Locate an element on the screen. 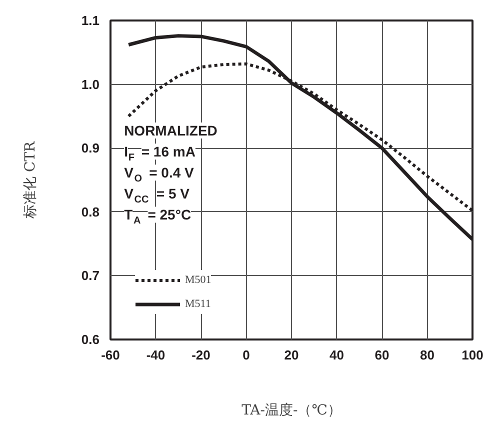 The width and height of the screenshot is (486, 439). y-tick-label: 0.9 is located at coordinates (90, 148).